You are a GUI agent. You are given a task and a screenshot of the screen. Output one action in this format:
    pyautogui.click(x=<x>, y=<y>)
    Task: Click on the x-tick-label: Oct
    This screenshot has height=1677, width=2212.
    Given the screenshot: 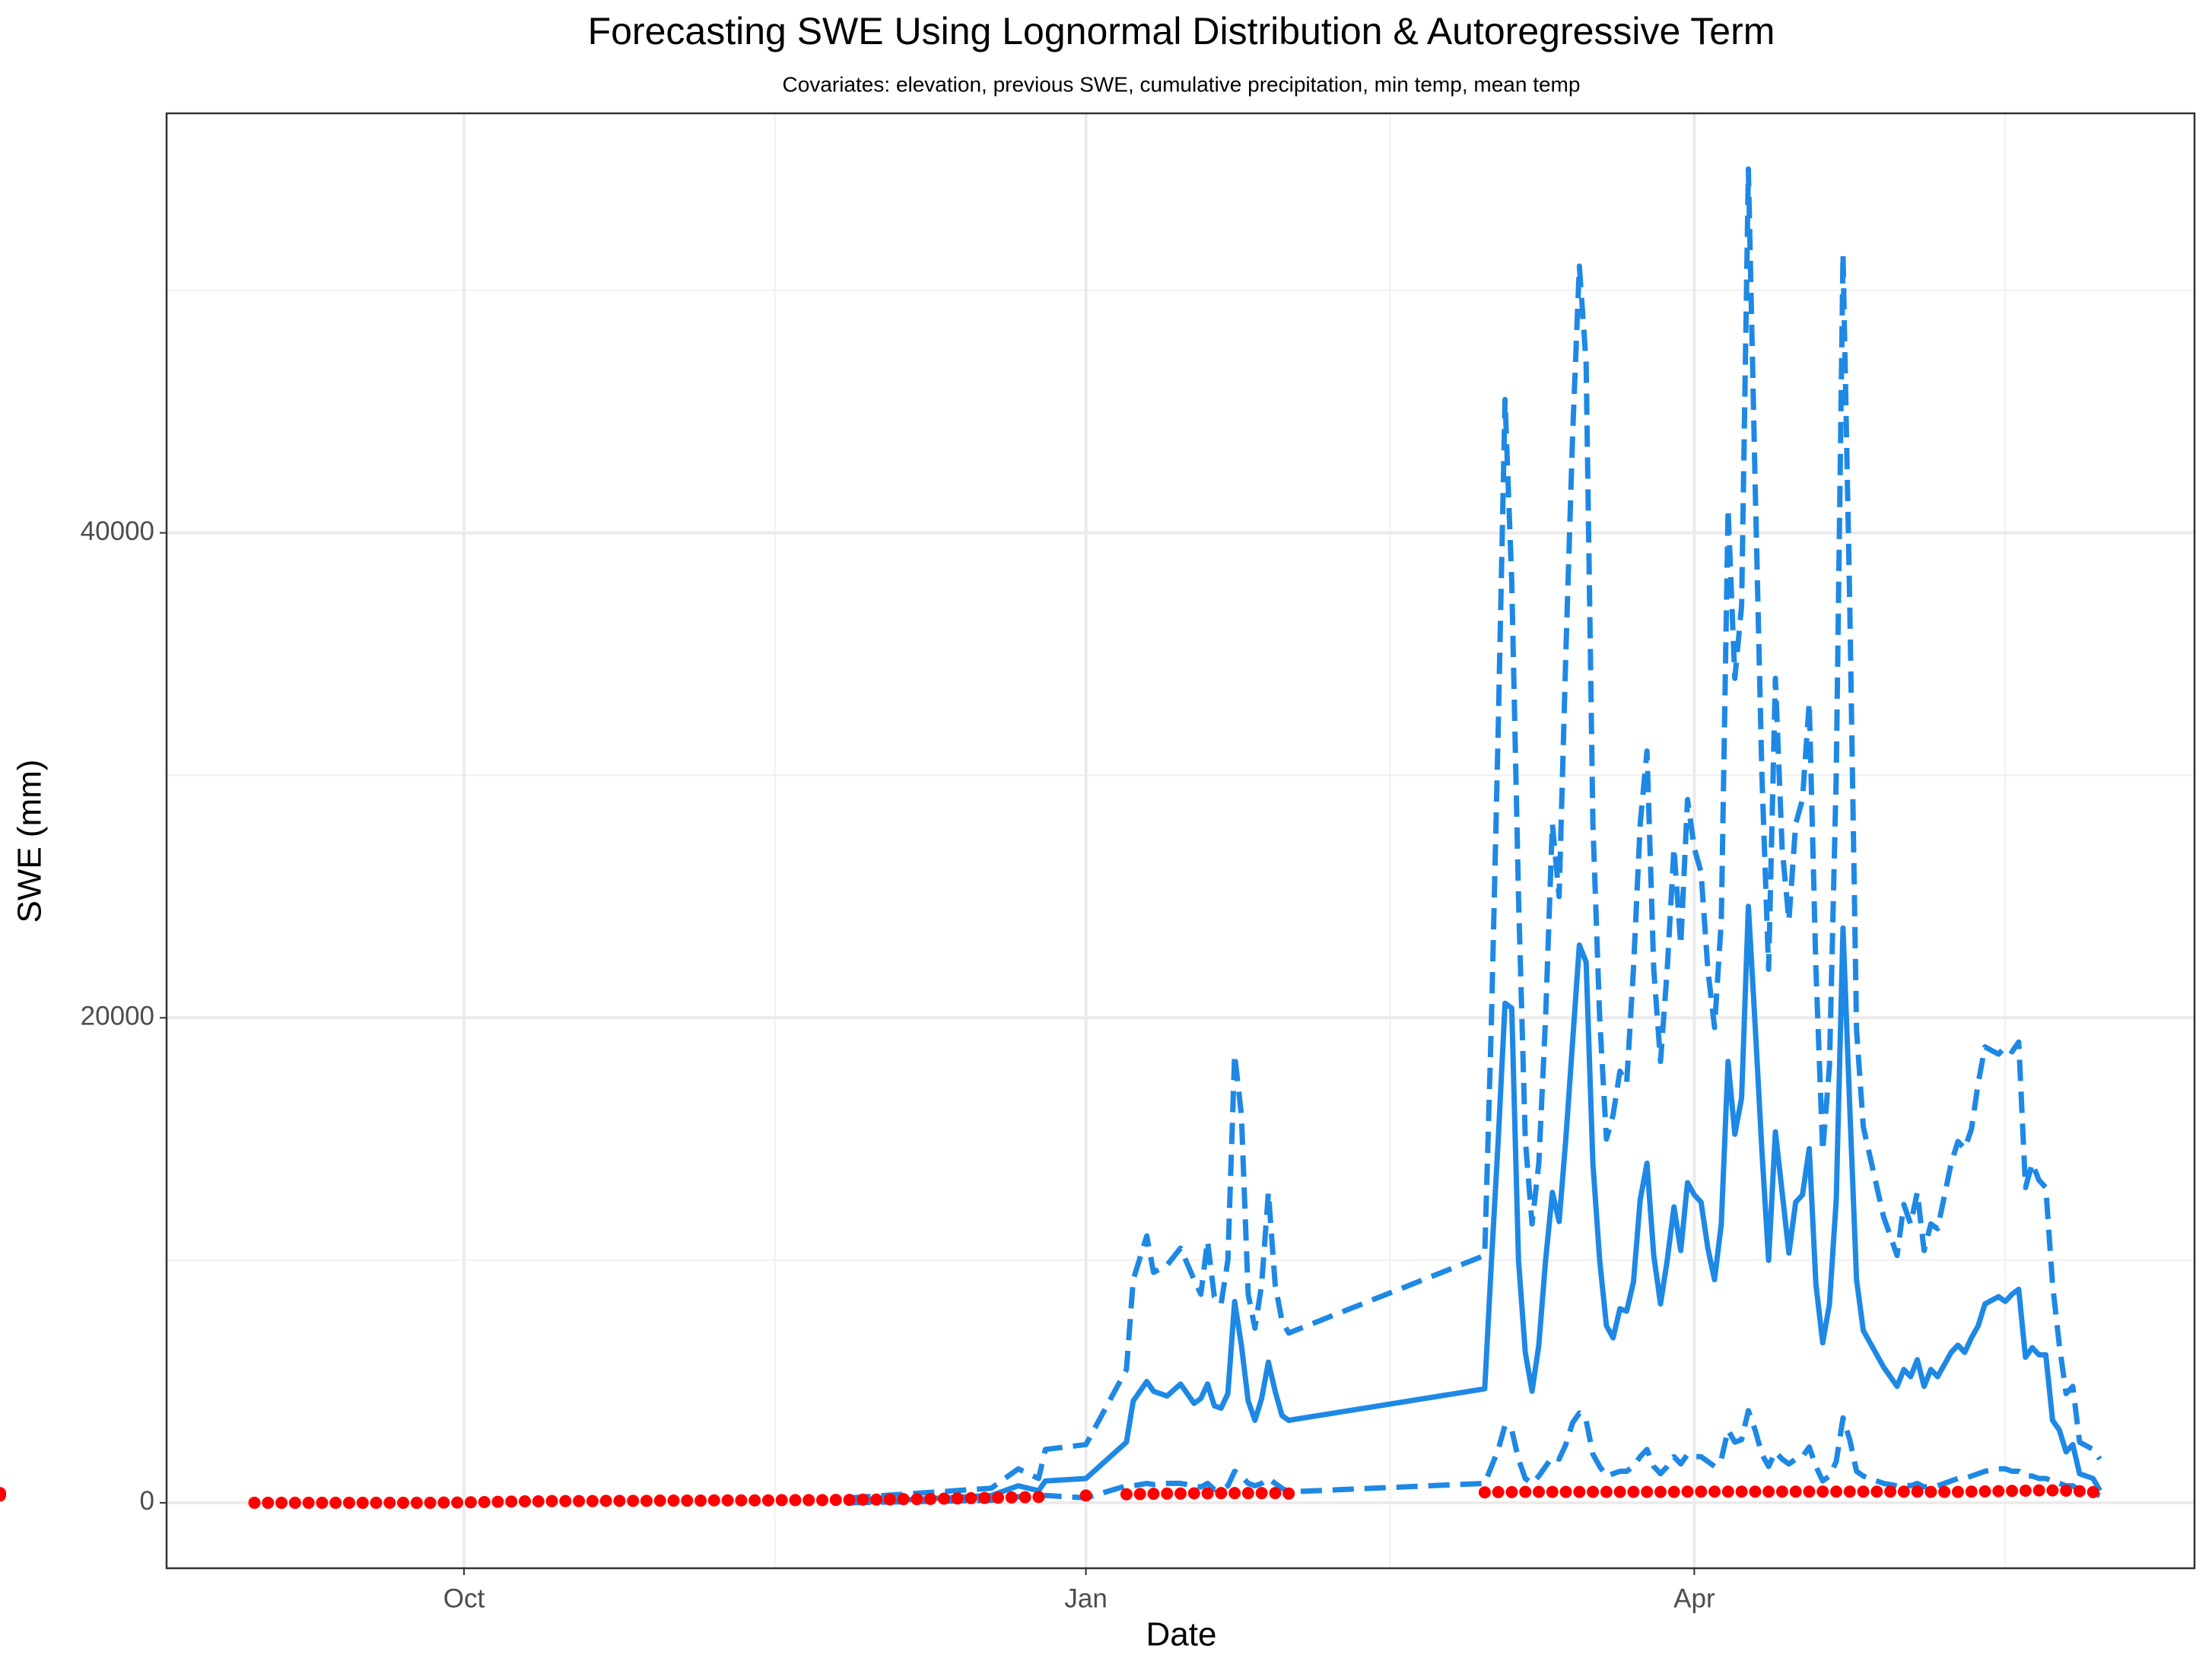 What is the action you would take?
    pyautogui.click(x=464, y=1598)
    